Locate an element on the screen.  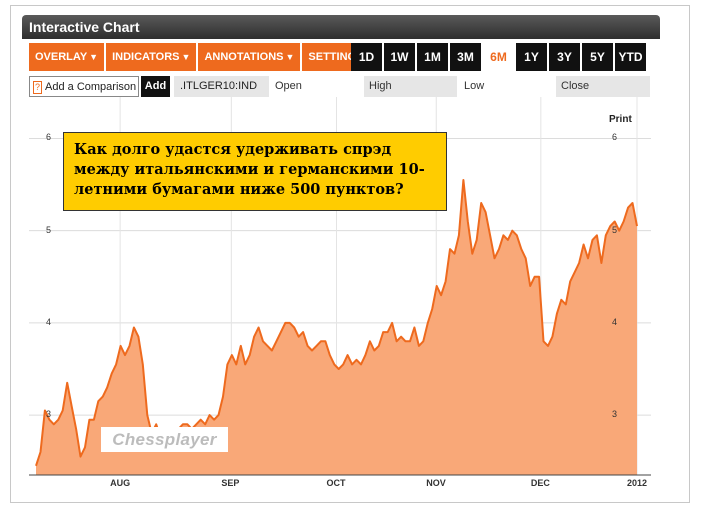
y-tick-label-left: 3 is located at coordinates (49, 414).